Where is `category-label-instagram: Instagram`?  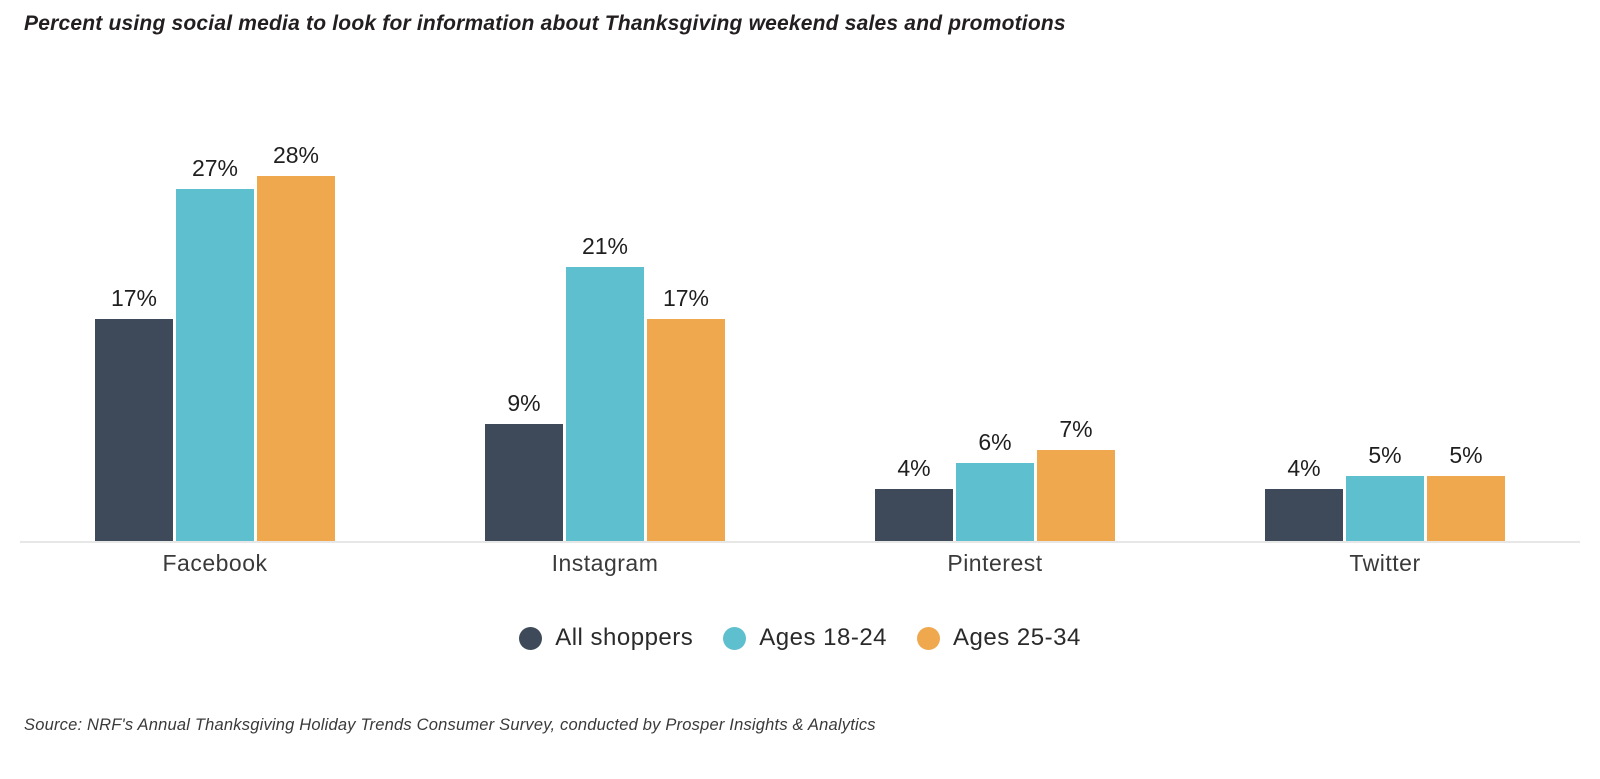 category-label-instagram: Instagram is located at coordinates (605, 563).